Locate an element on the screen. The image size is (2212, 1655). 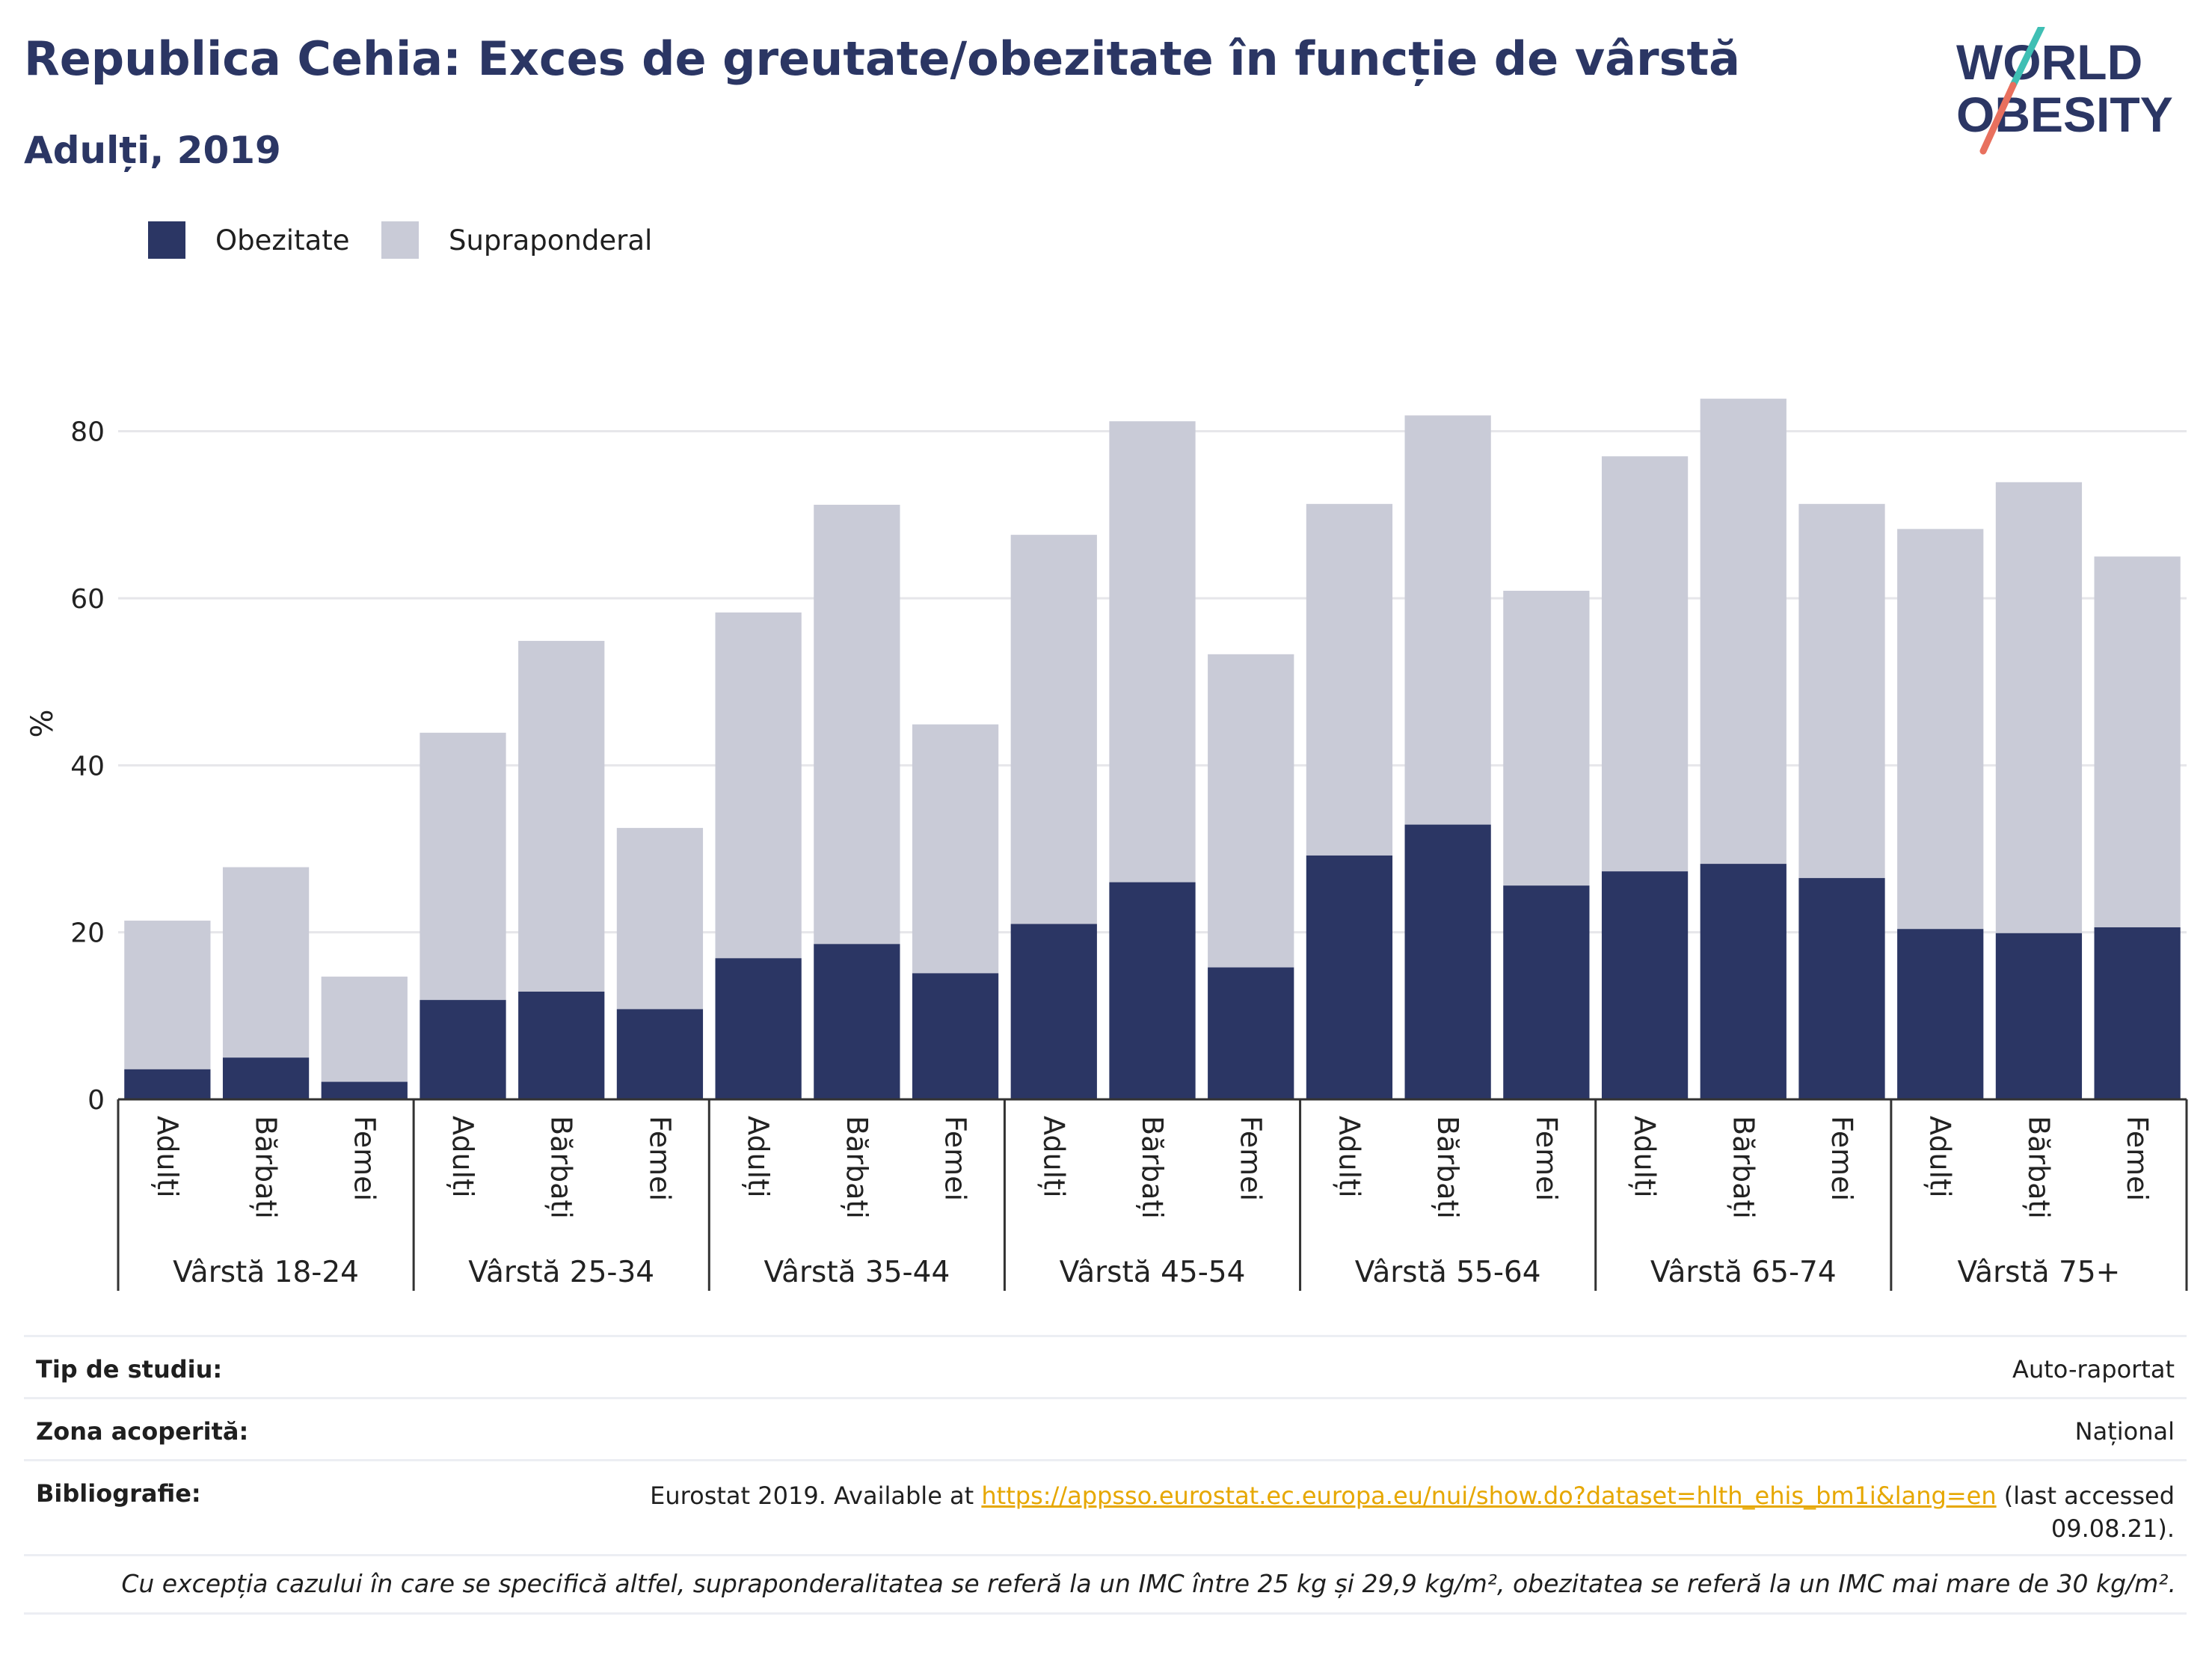
bibliography-prefix: Eurostat 2019. Available at is located at coordinates (816, 1495).